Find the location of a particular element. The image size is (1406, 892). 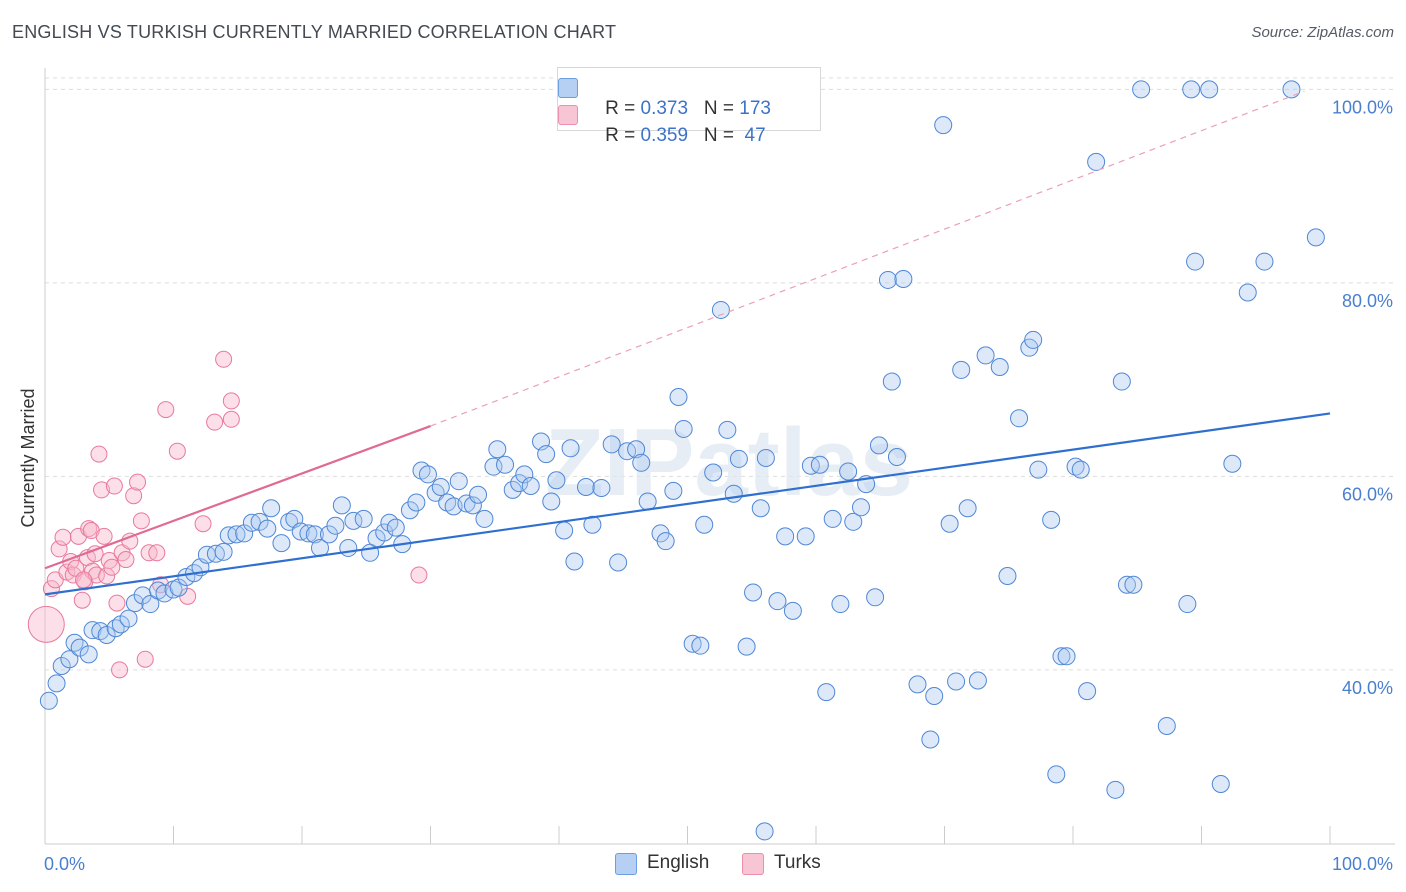

legend-n-value: 47 is located at coordinates (752, 135).